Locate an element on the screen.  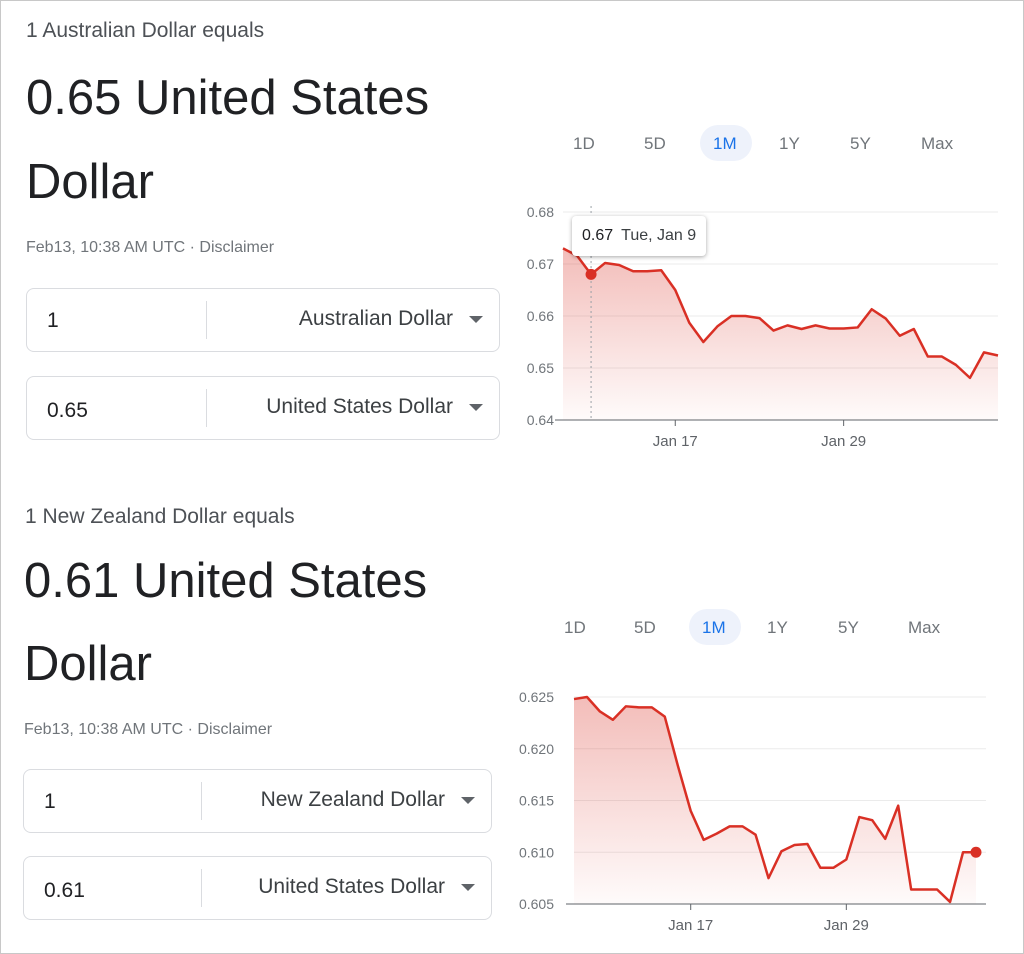
y-tick-label: 0.66 is located at coordinates (540, 316).